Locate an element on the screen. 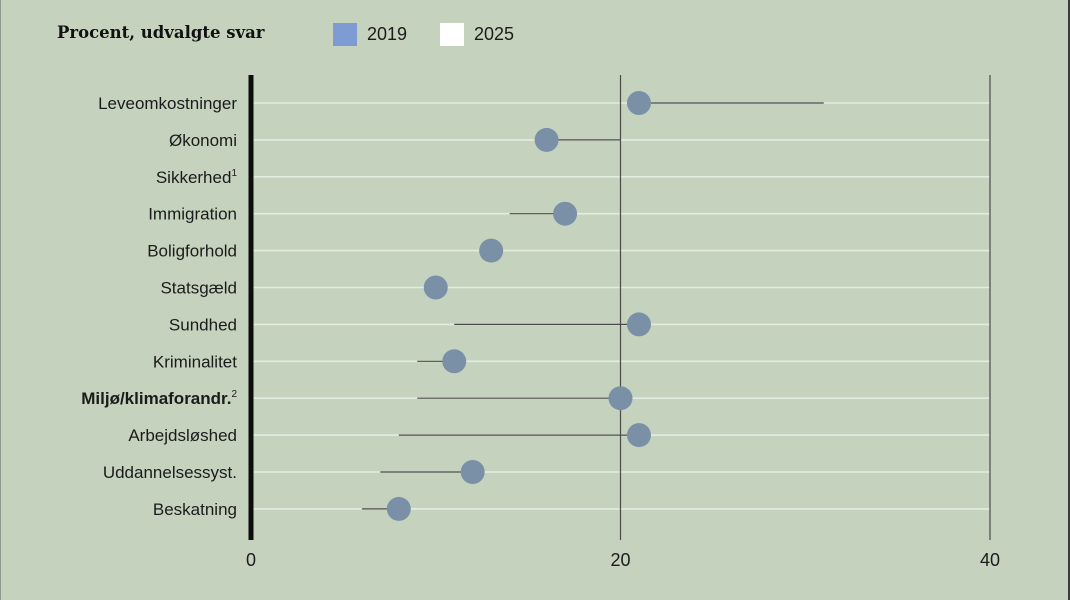  category-label-text: Immigration is located at coordinates (192, 214).